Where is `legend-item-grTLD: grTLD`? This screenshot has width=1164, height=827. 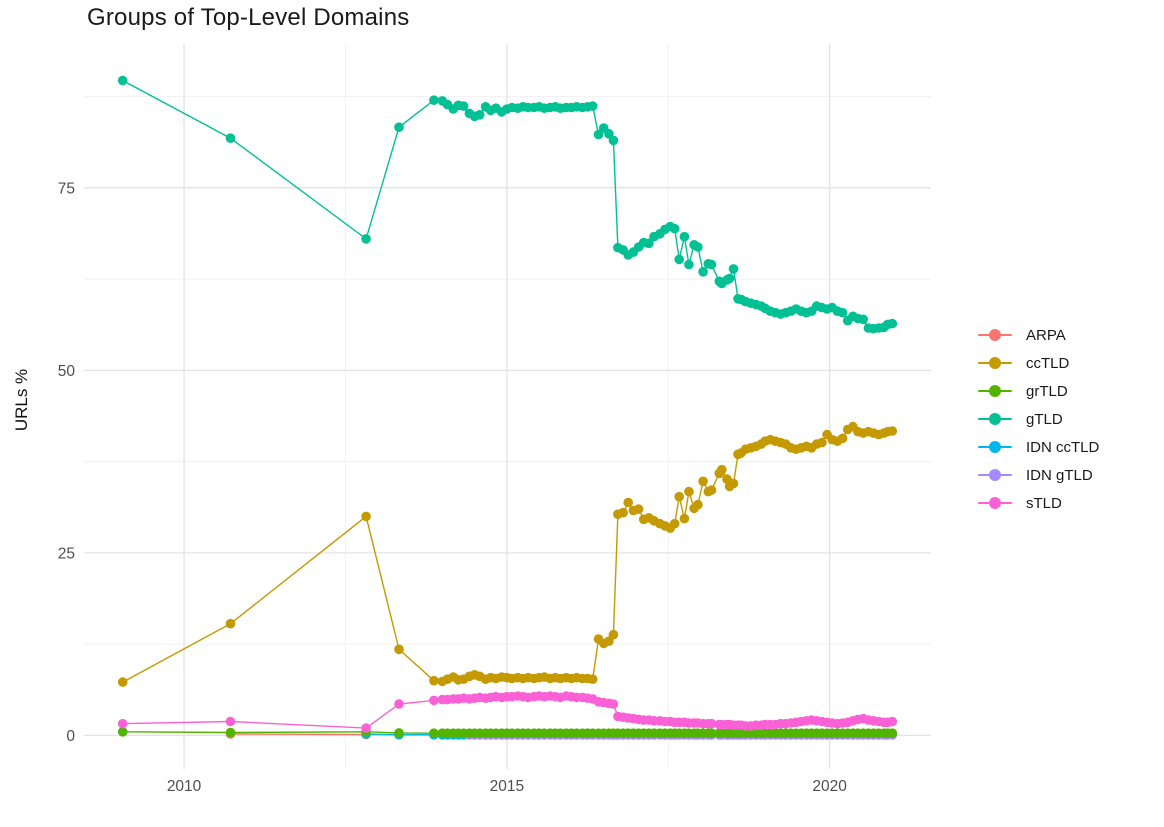 legend-item-grTLD: grTLD is located at coordinates (1038, 391).